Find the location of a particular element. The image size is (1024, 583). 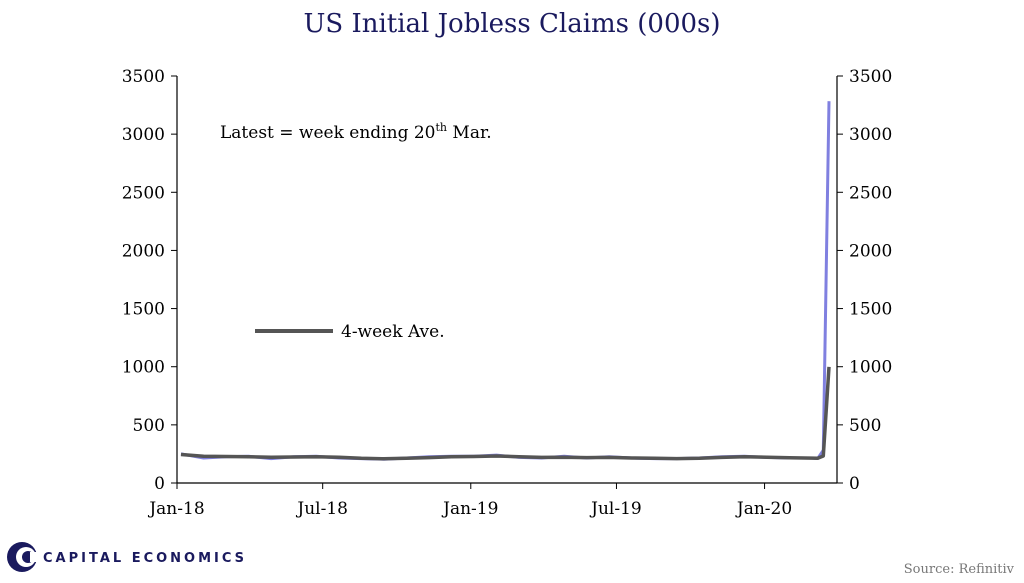

x-tick-label: Jan-20 is located at coordinates (763, 509).